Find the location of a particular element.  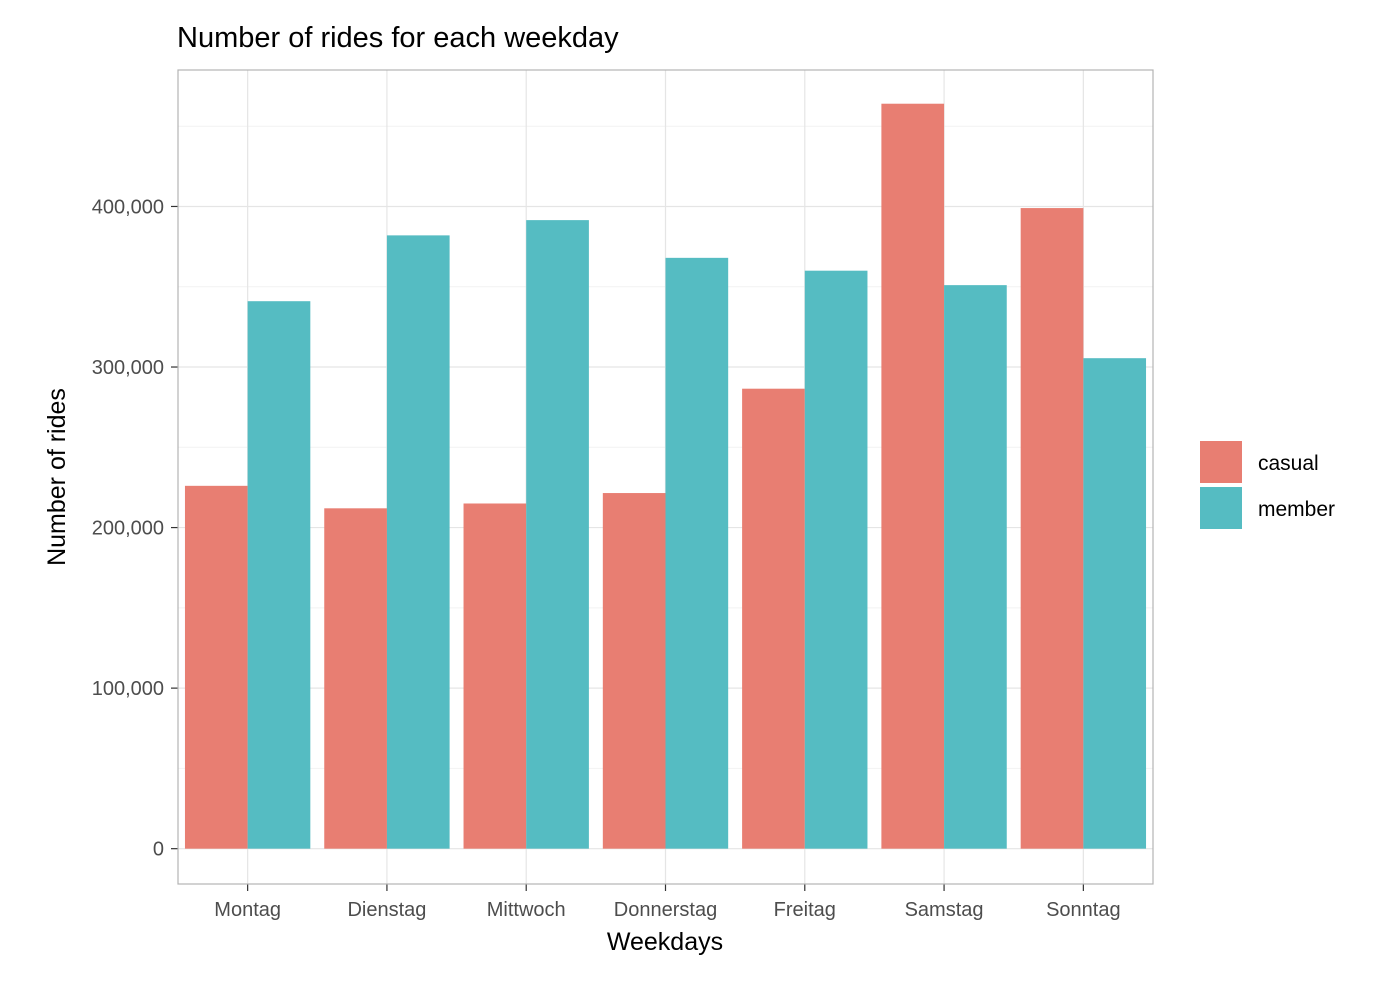

x-tick-label-donnerstag: Donnerstag is located at coordinates (665, 910).